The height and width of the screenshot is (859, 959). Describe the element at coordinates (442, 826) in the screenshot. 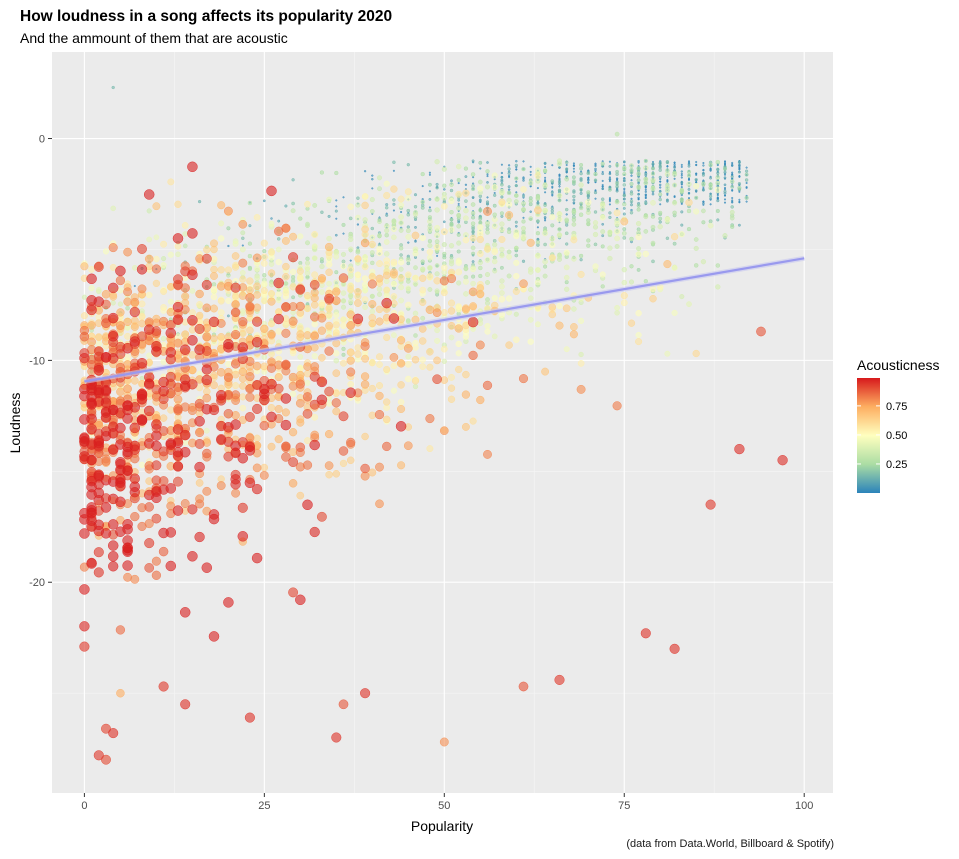

I see `x-axis-title: Popularity` at that location.